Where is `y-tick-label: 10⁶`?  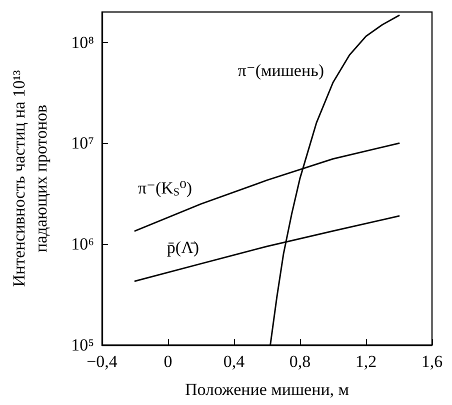
y-tick-label: 10⁶ is located at coordinates (82, 244).